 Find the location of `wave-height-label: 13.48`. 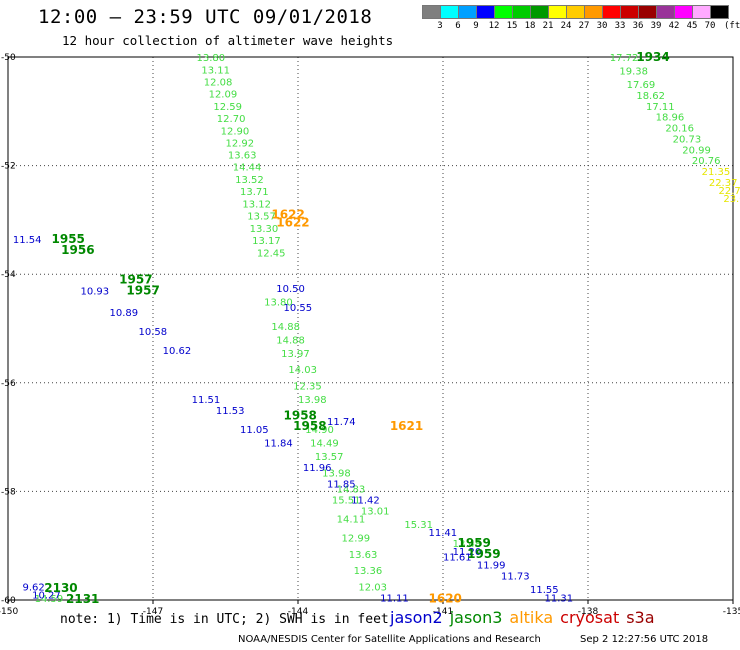

wave-height-label: 13.48 is located at coordinates (467, 544).